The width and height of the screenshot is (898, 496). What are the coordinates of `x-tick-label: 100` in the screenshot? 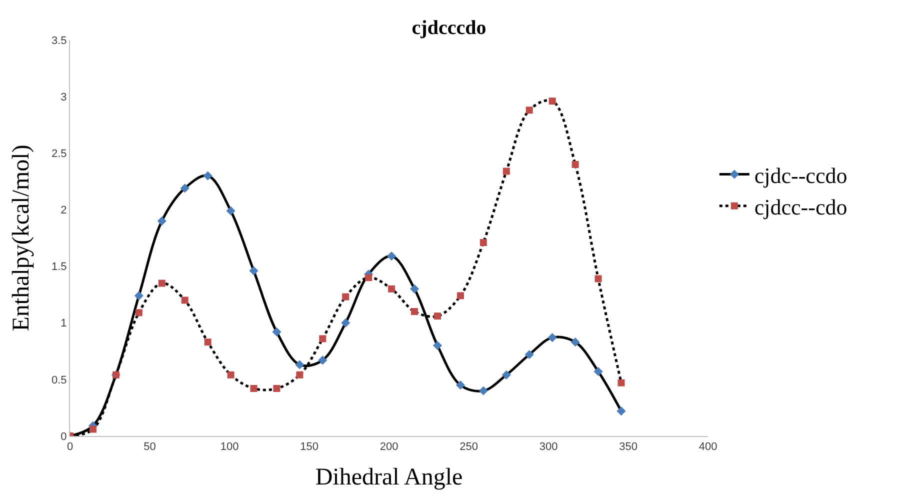 It's located at (229, 447).